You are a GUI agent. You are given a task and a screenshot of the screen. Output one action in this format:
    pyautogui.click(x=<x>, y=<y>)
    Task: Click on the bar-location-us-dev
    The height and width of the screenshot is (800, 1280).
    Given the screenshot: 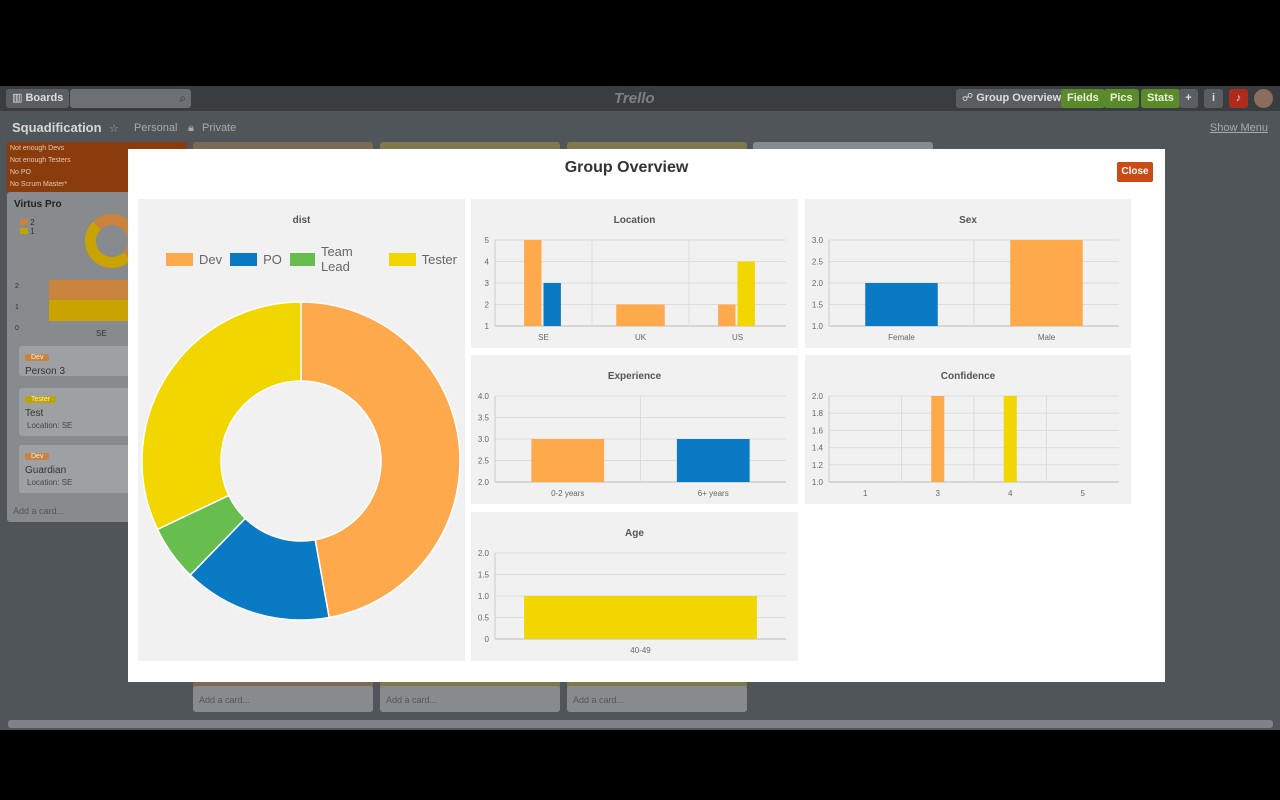 What is the action you would take?
    pyautogui.click(x=727, y=315)
    